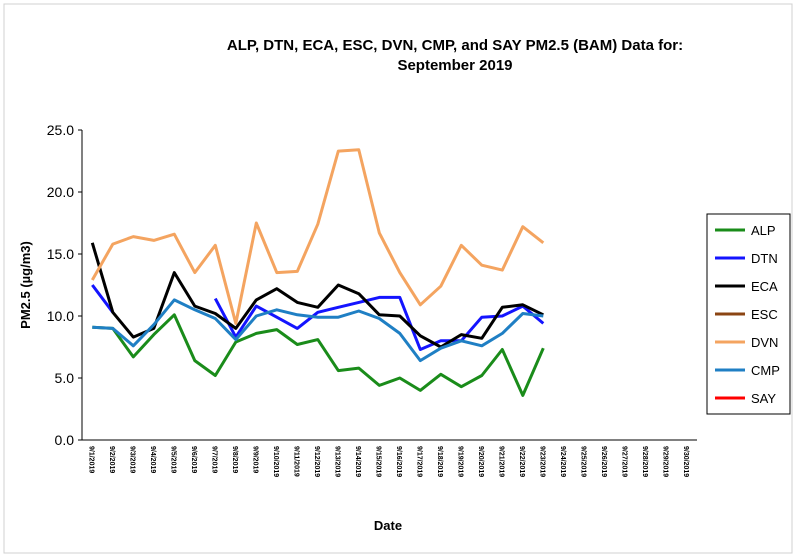  What do you see at coordinates (65, 378) in the screenshot?
I see `y-tick-label: 5.0` at bounding box center [65, 378].